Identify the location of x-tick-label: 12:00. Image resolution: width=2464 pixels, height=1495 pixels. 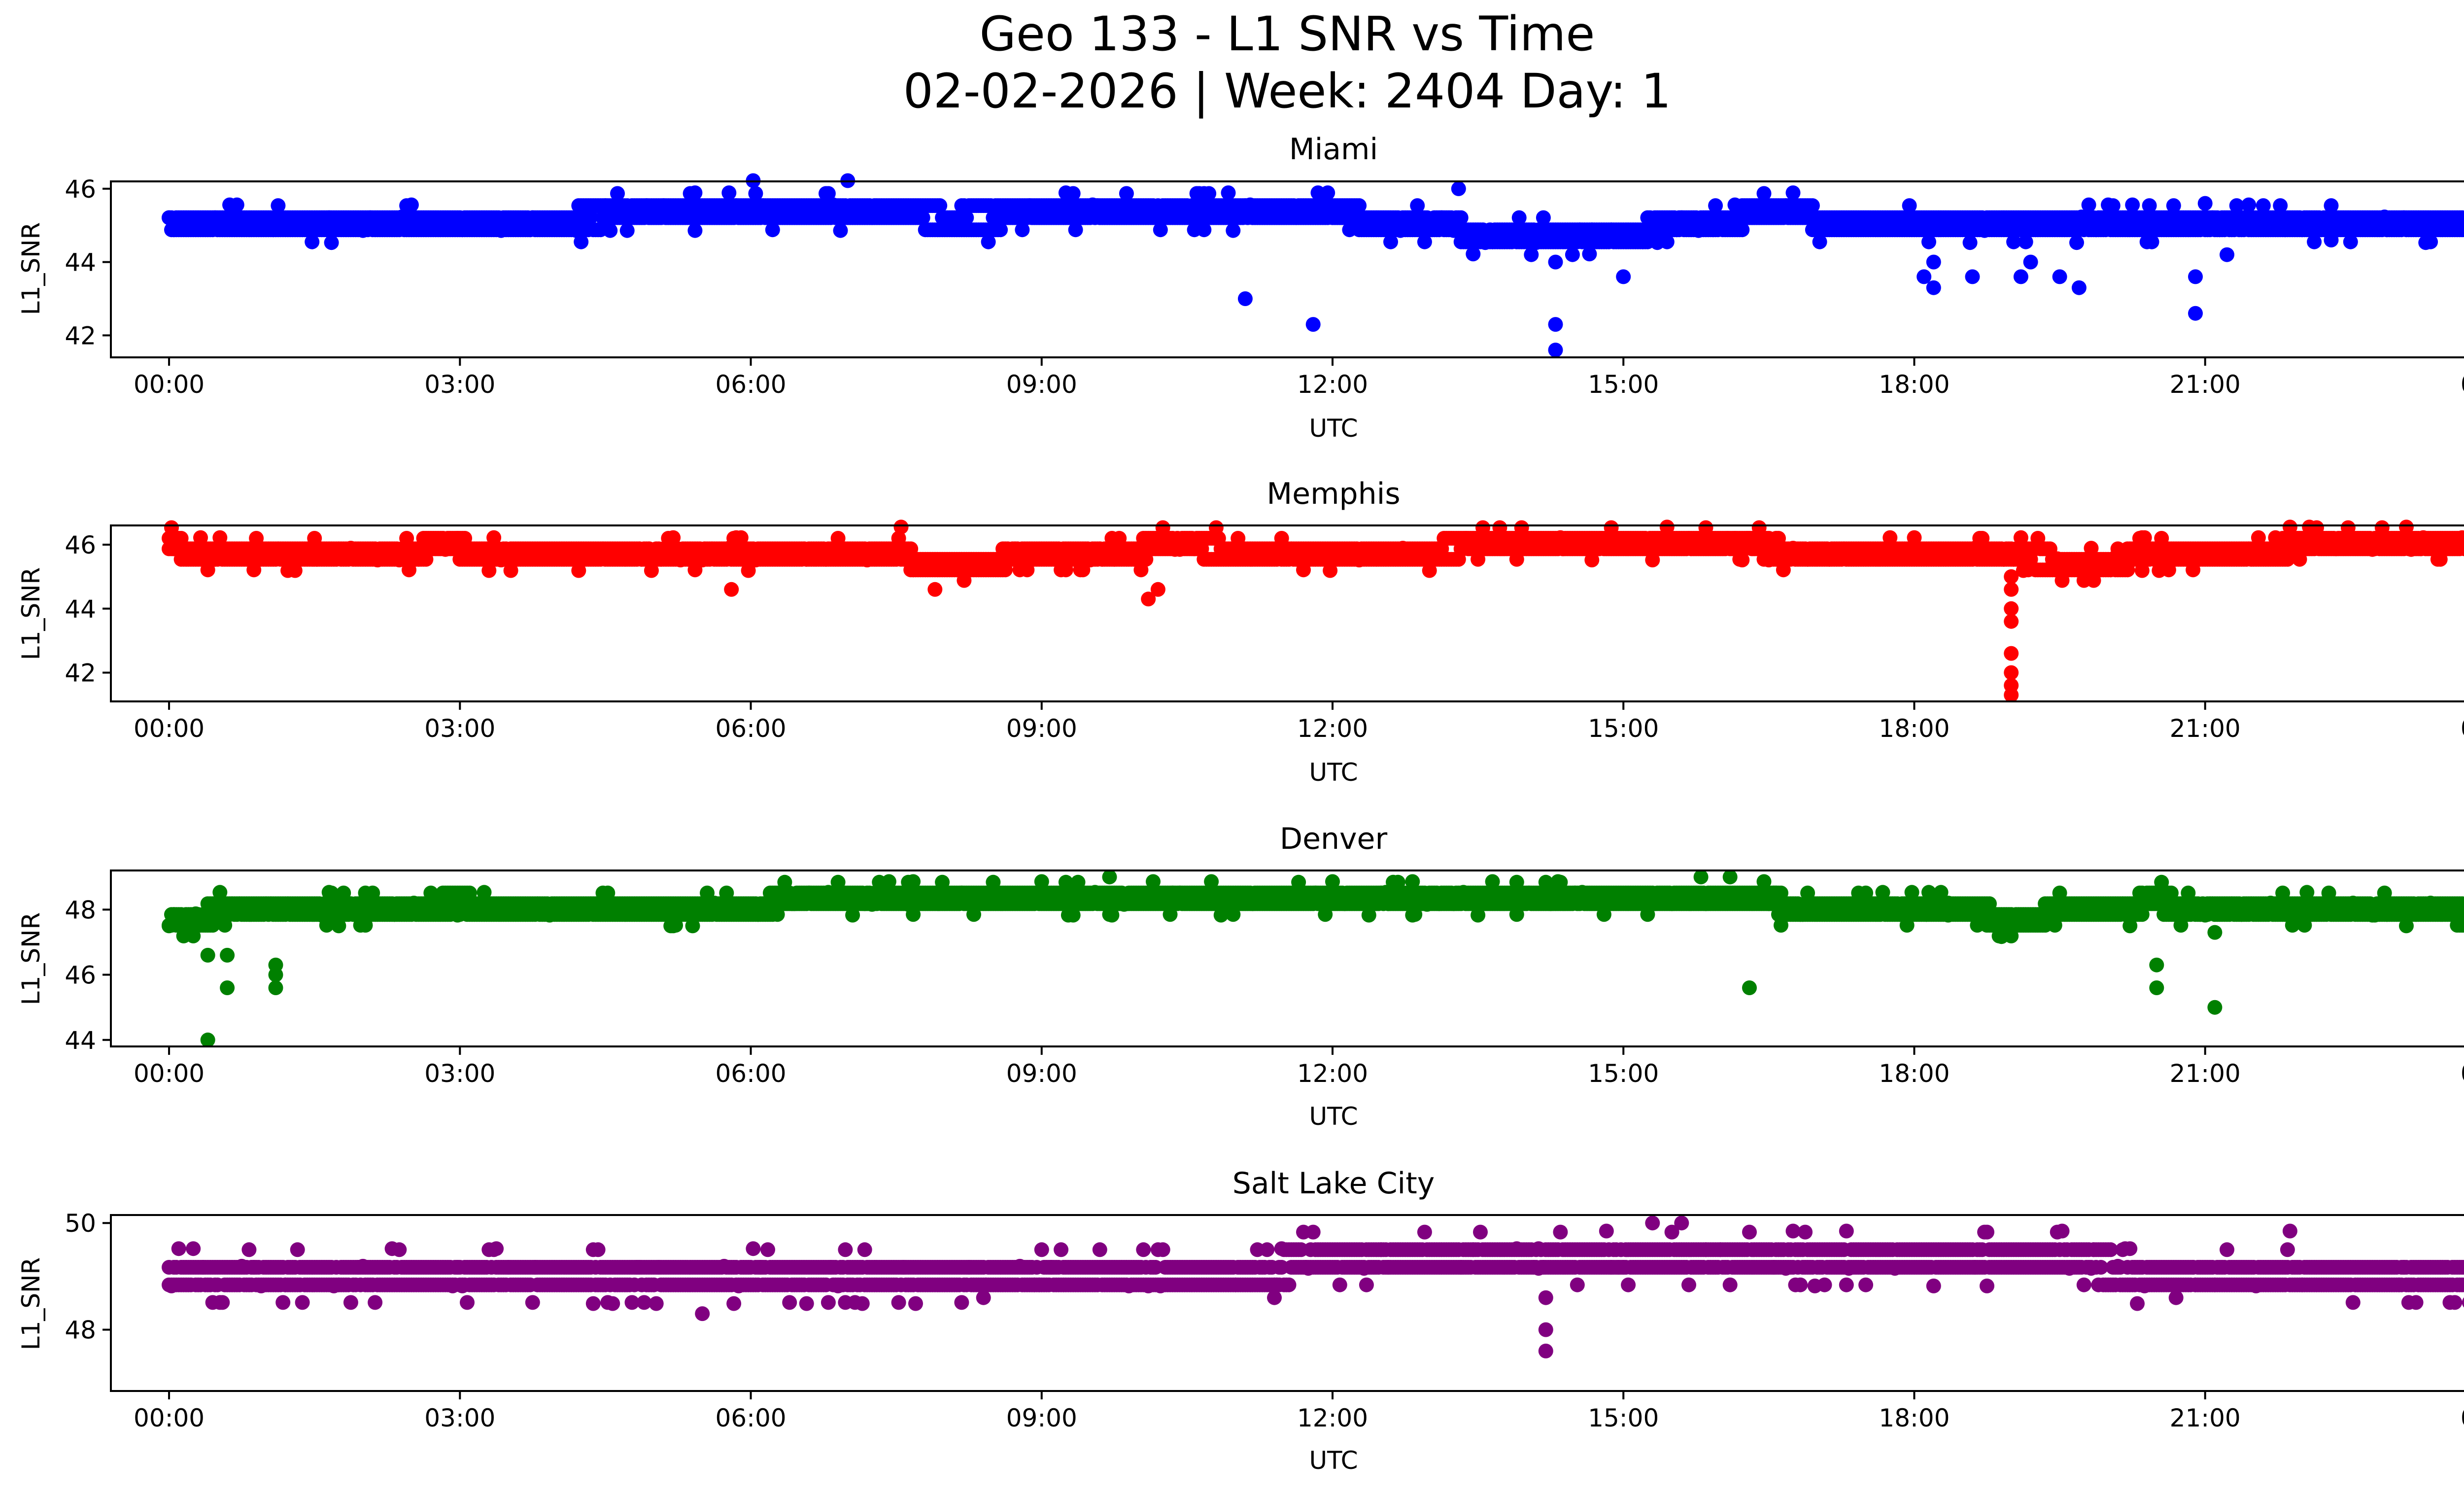
(1332, 728).